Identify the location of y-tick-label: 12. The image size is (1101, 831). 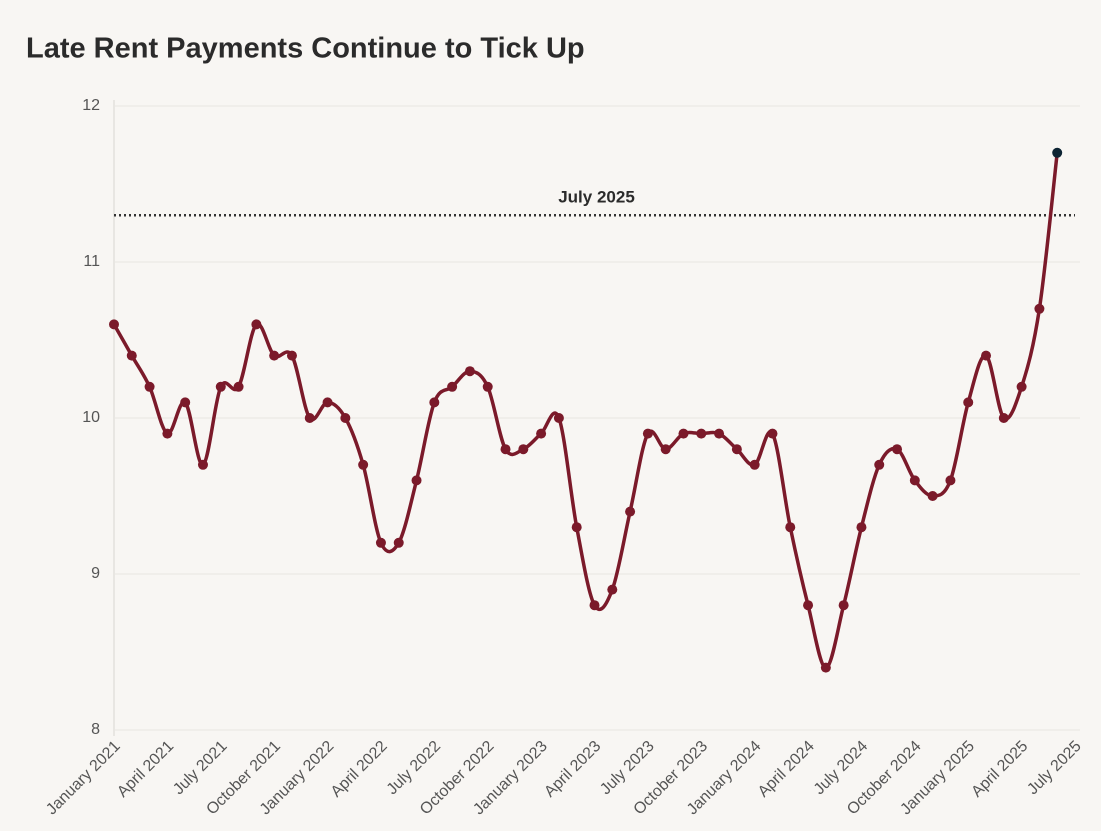
(91, 105).